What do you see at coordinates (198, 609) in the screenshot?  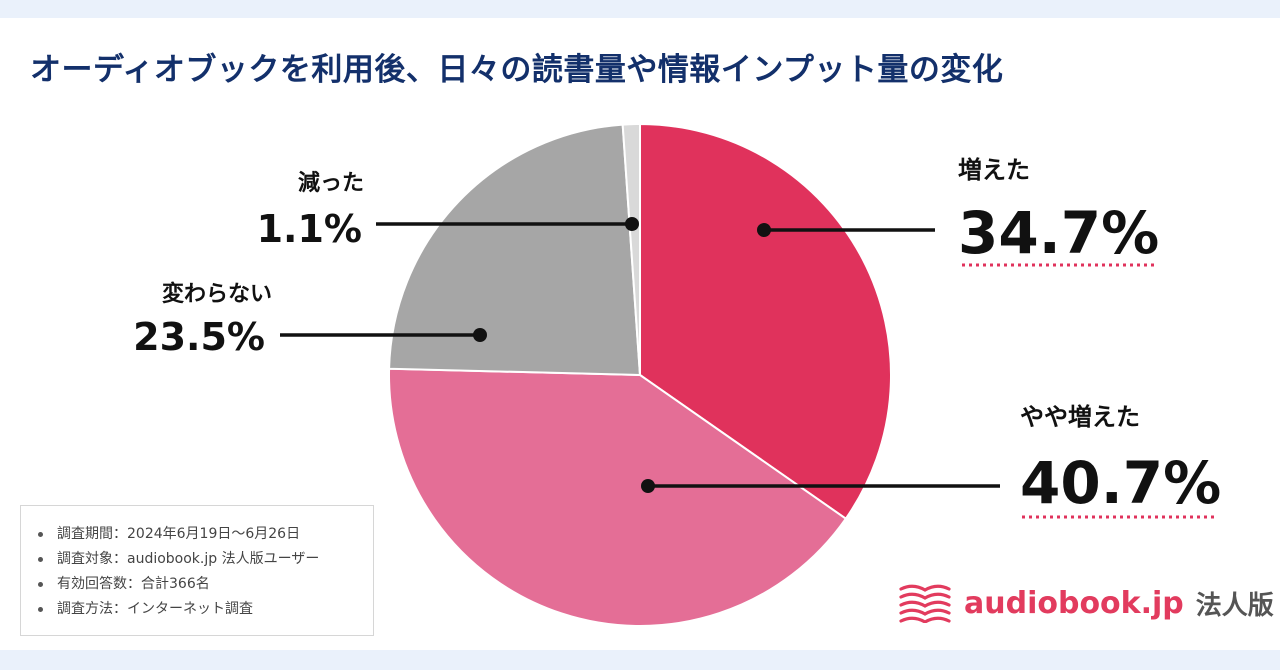 I see `note-item: 調査方法：インターネット調査` at bounding box center [198, 609].